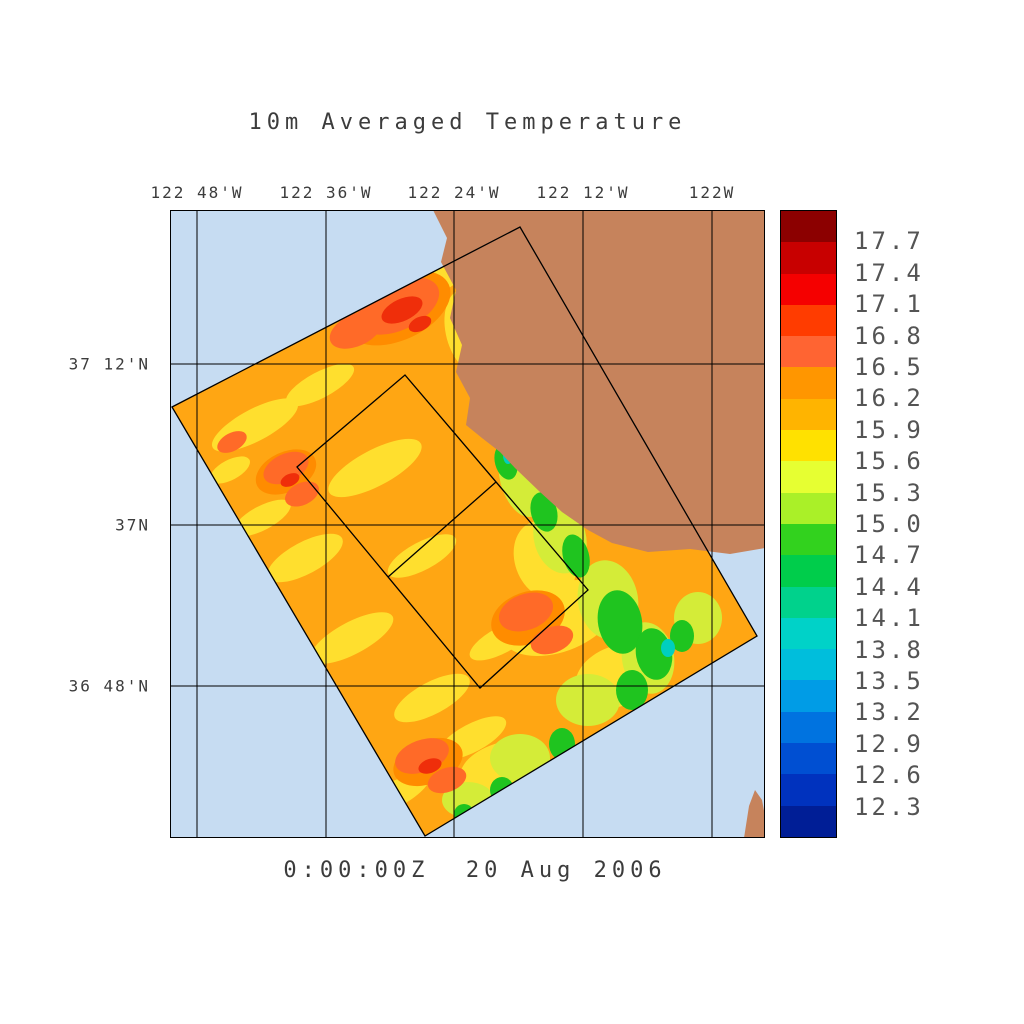 The height and width of the screenshot is (1024, 1024). What do you see at coordinates (599, 382) in the screenshot?
I see `land-mass` at bounding box center [599, 382].